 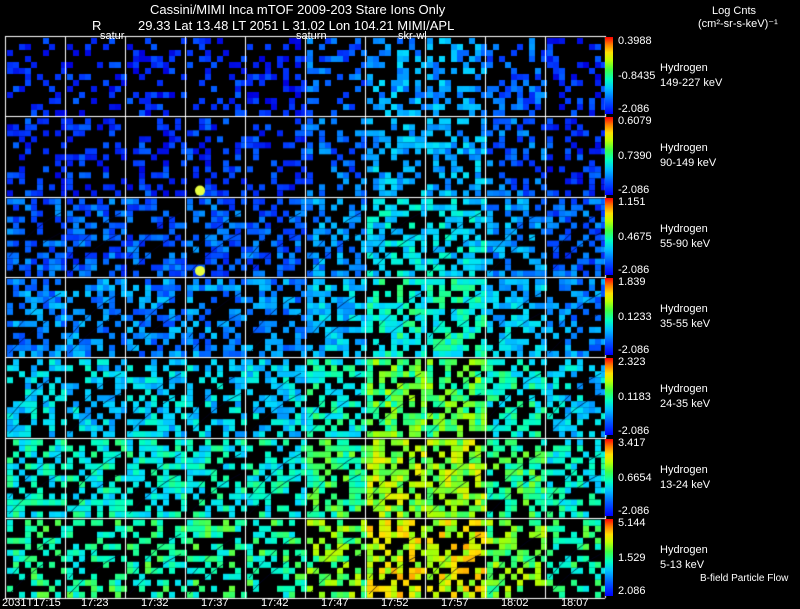 I want to click on time-tick-label: 17:47, so click(x=335, y=603).